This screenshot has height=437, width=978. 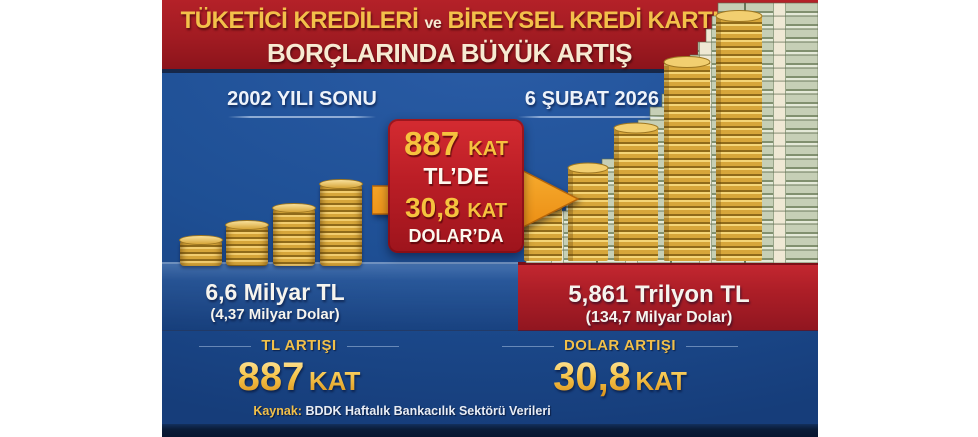 I want to click on badge-tl-unit: KAT, so click(x=488, y=148).